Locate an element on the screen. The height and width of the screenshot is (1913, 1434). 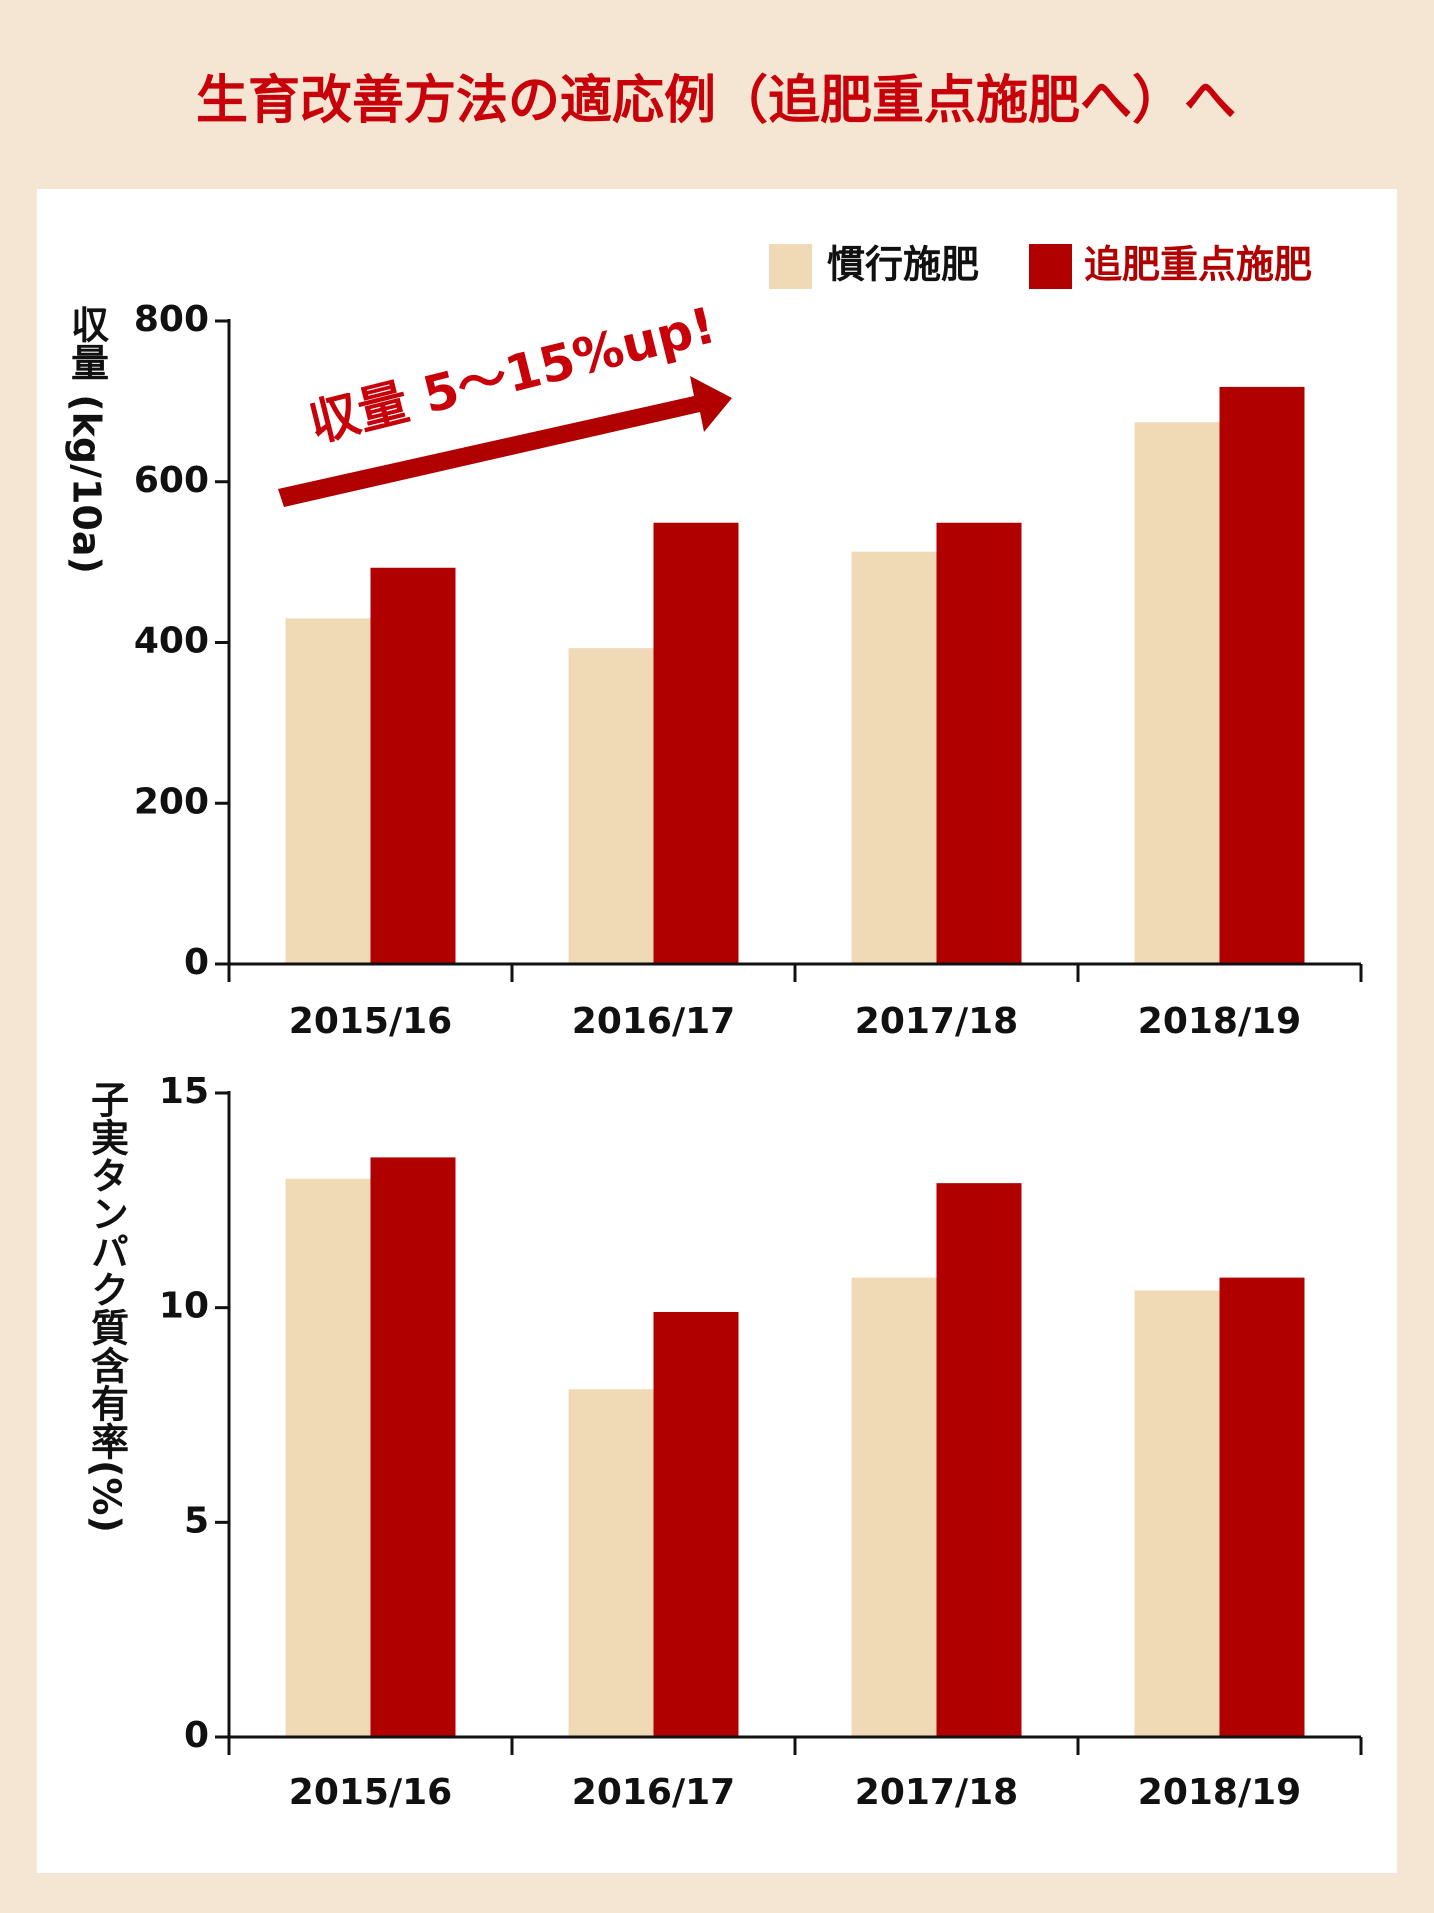
y-axis-label: 子実タンパク質含有率(%) is located at coordinates (107, 1306).